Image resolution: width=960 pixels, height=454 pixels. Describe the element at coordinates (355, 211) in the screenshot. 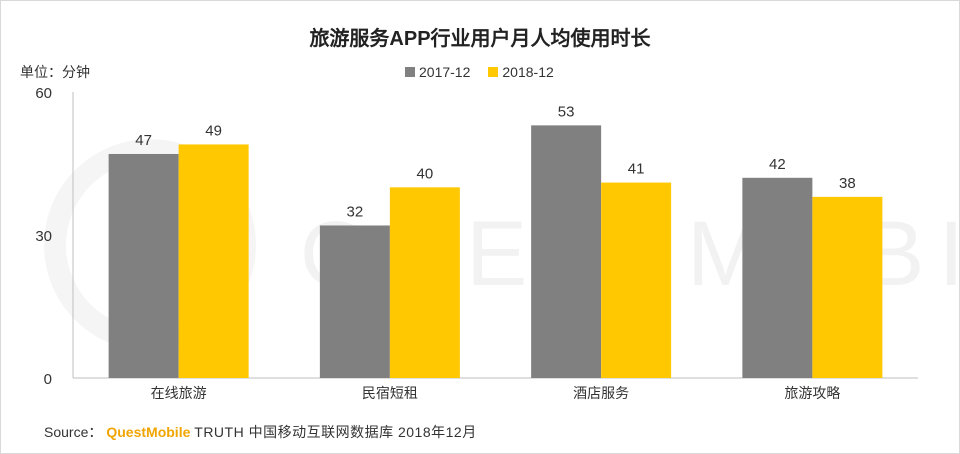

I see `bar-value-label: 32` at that location.